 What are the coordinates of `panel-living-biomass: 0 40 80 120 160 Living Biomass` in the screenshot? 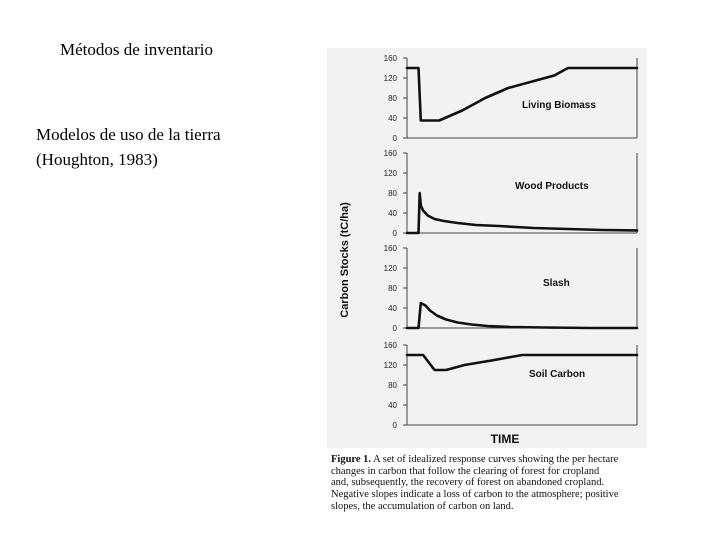 It's located at (511, 98).